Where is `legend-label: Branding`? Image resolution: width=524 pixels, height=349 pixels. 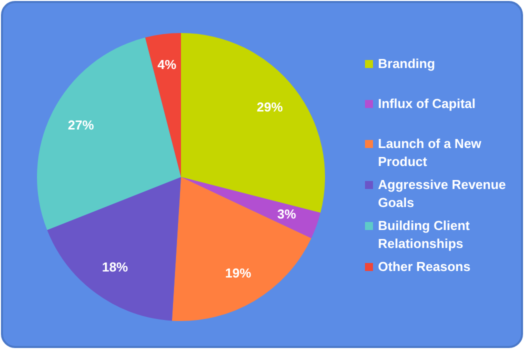 legend-label: Branding is located at coordinates (407, 64).